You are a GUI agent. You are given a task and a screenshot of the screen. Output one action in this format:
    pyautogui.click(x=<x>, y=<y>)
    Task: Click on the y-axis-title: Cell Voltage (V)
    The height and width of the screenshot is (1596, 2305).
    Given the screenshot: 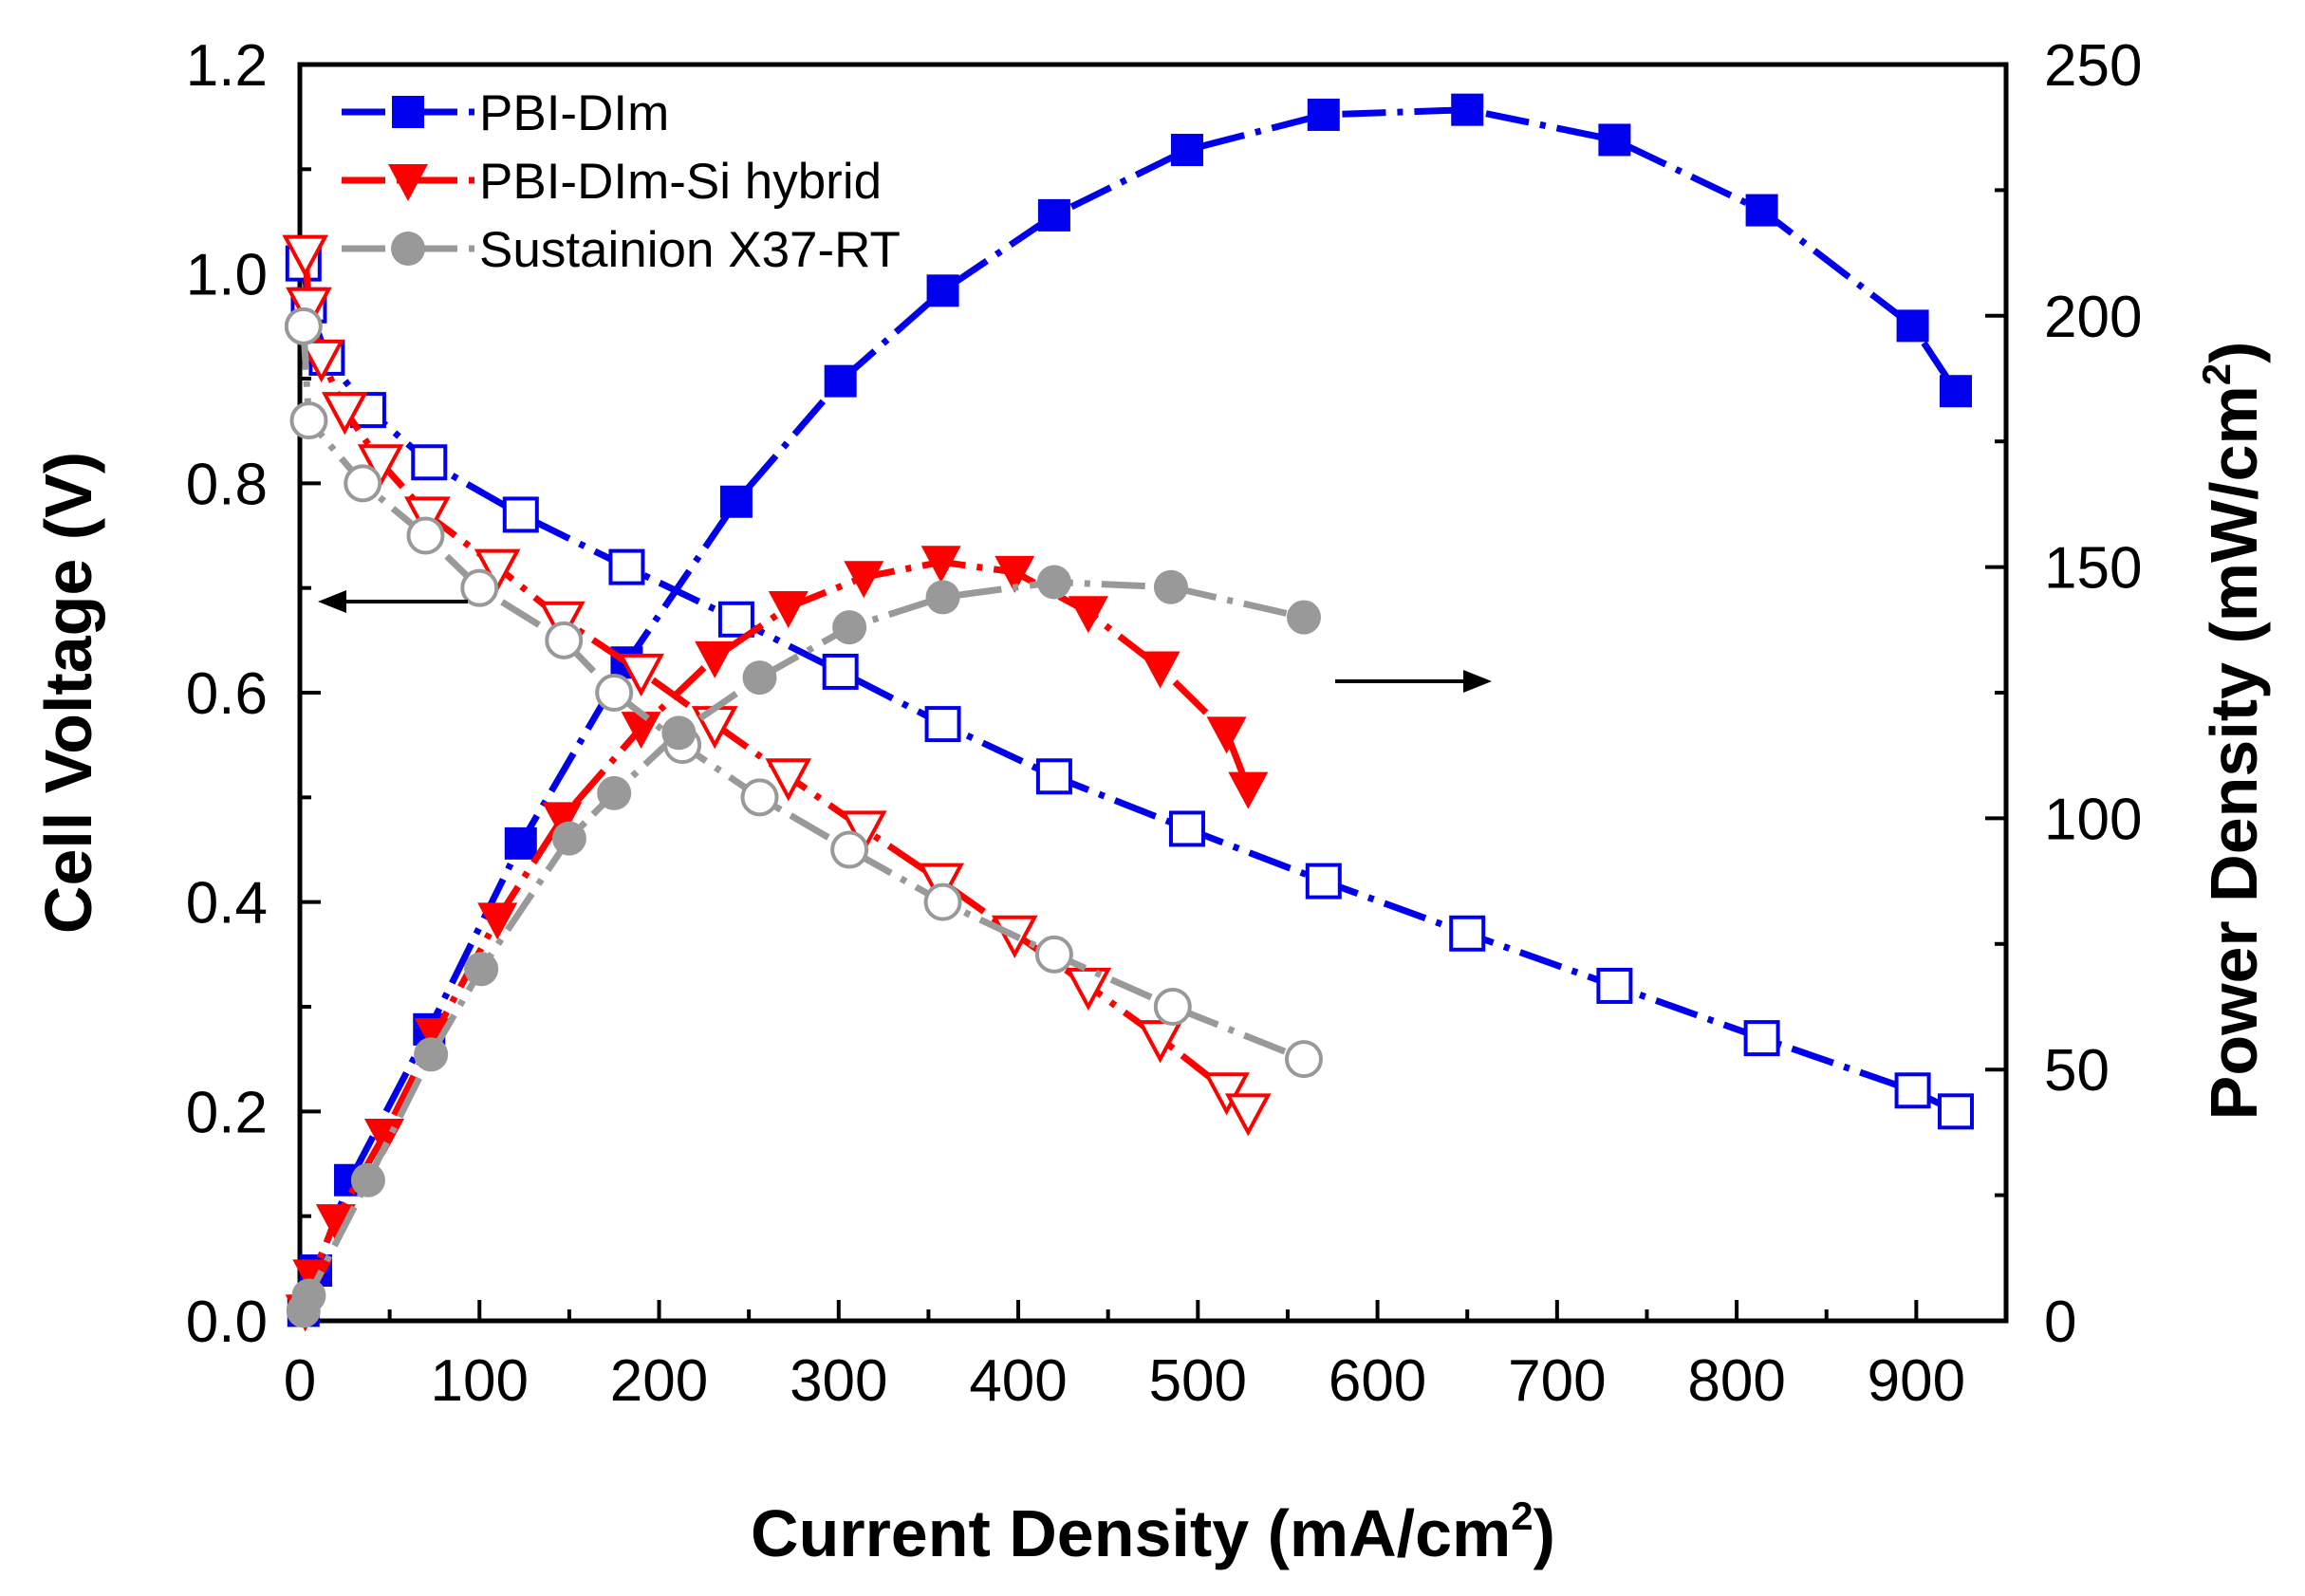 What is the action you would take?
    pyautogui.click(x=68, y=693)
    